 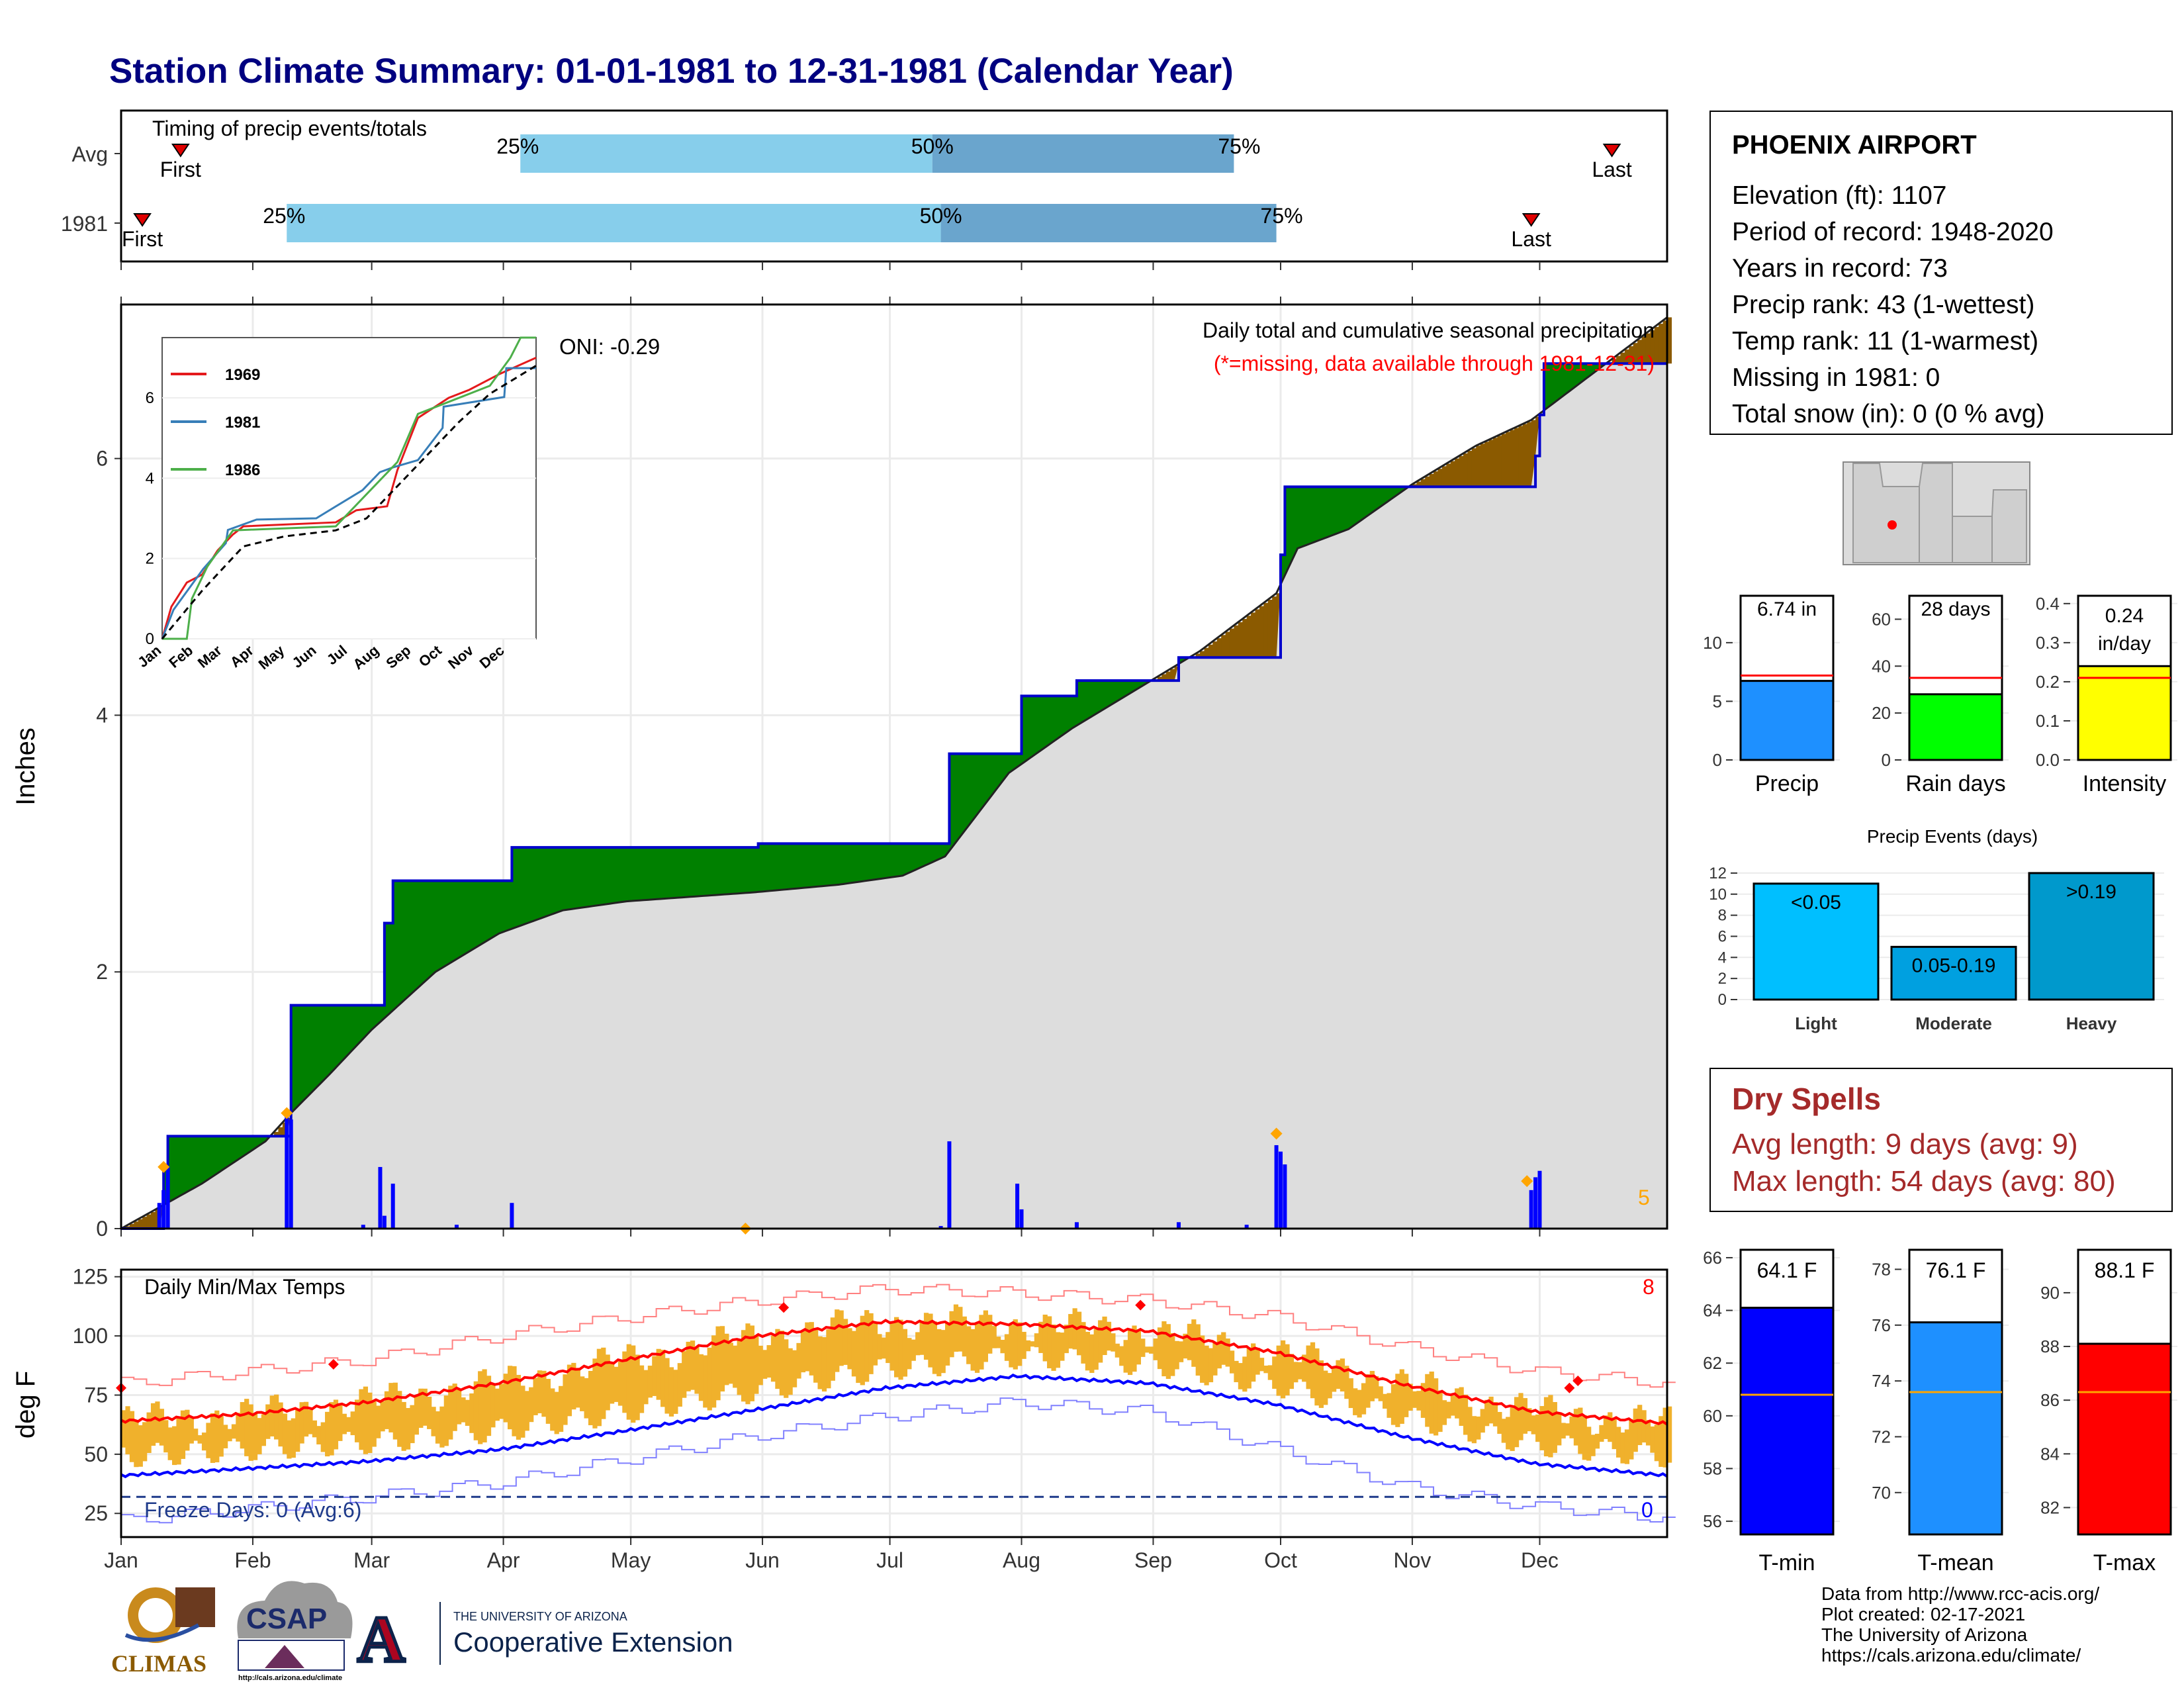 What do you see at coordinates (333, 1364) in the screenshot?
I see `record-marker` at bounding box center [333, 1364].